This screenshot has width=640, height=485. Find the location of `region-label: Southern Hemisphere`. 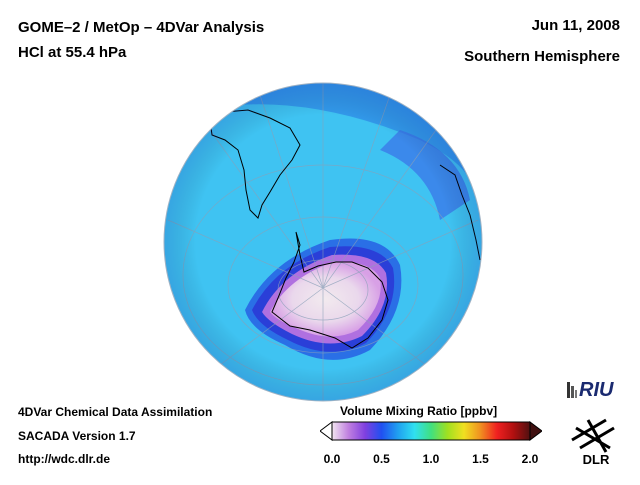

region-label: Southern Hemisphere is located at coordinates (542, 56).